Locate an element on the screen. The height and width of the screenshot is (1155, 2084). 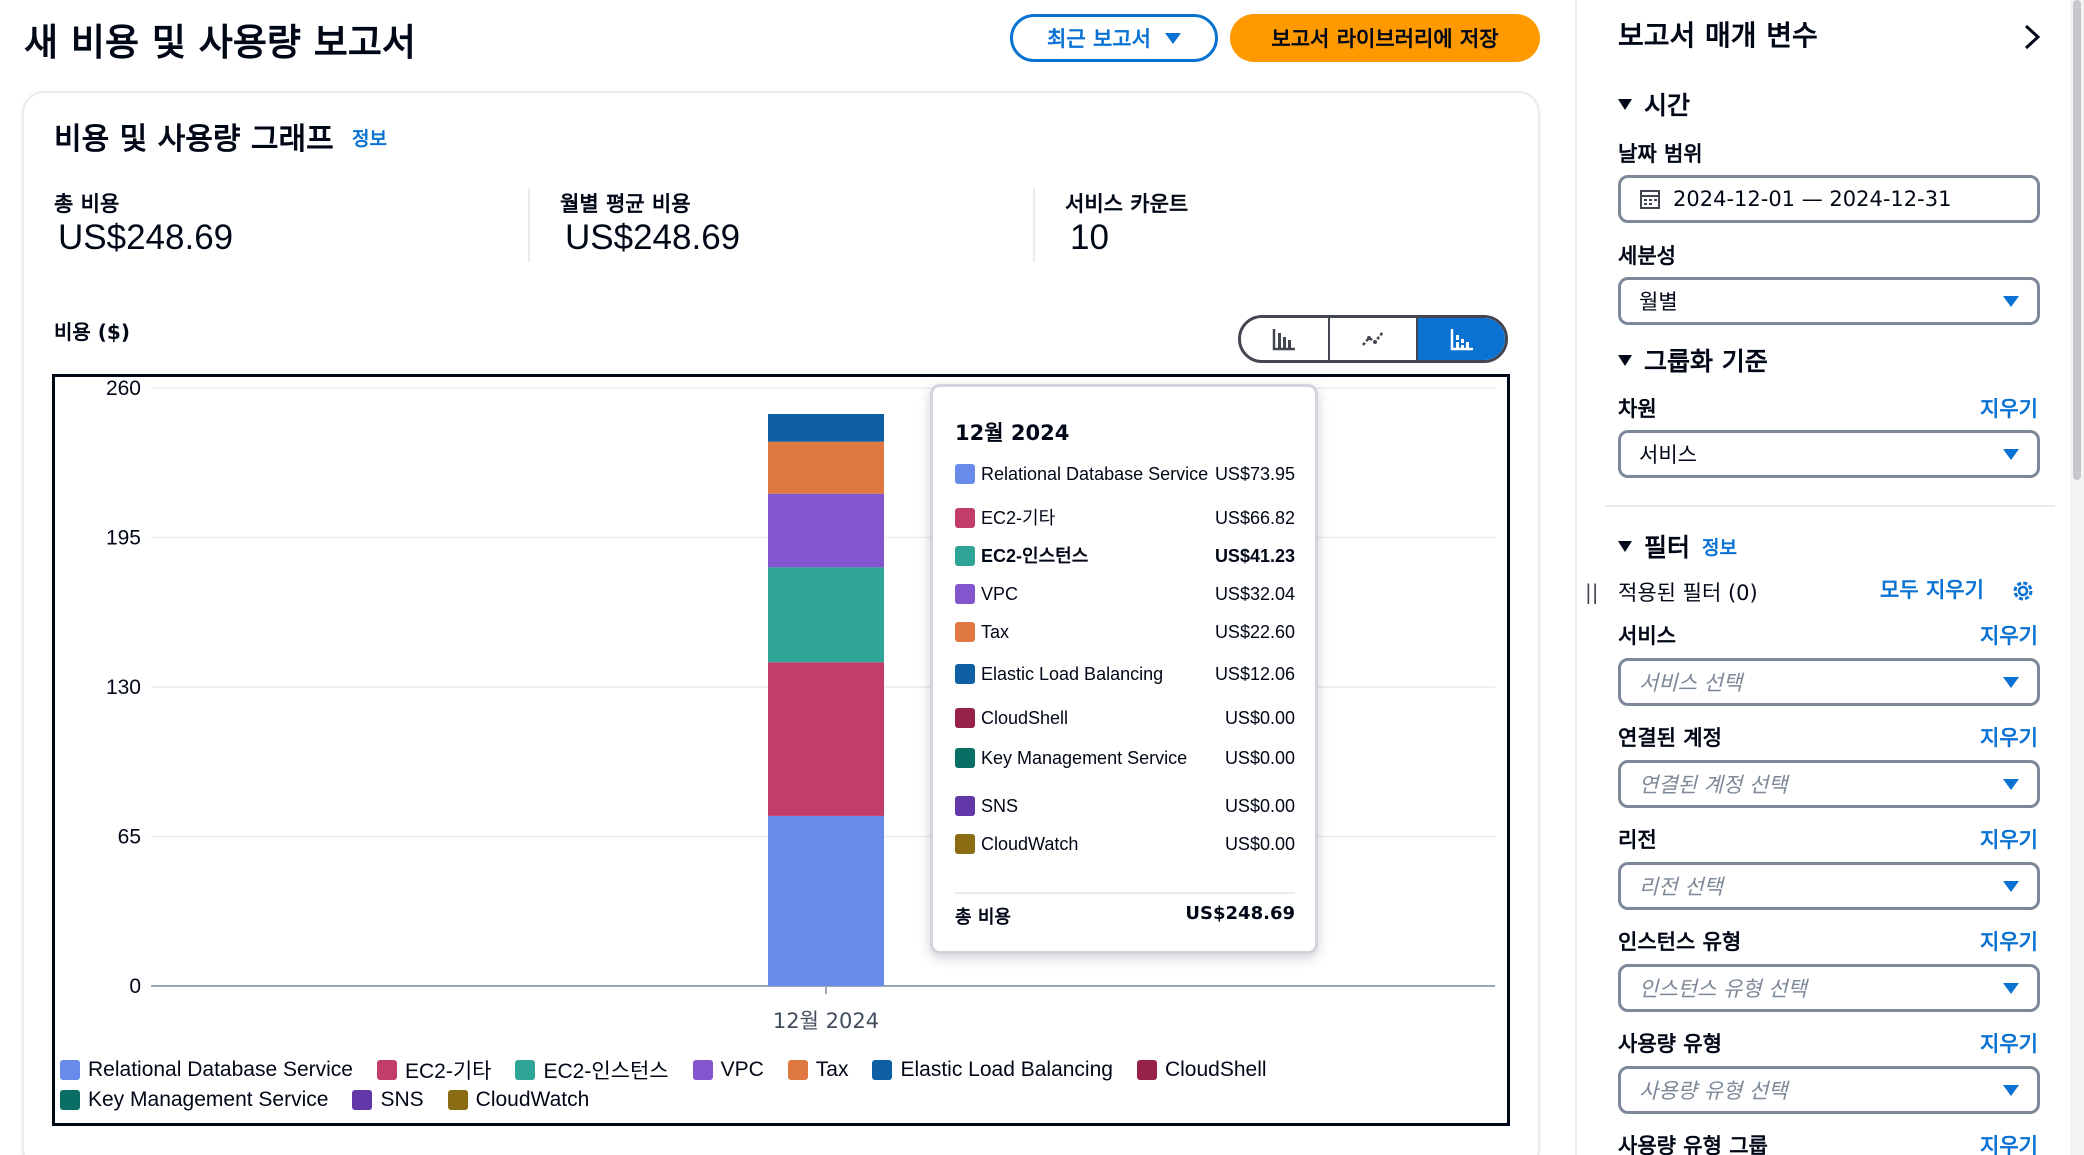
y-tick-label: 130 is located at coordinates (123, 687).